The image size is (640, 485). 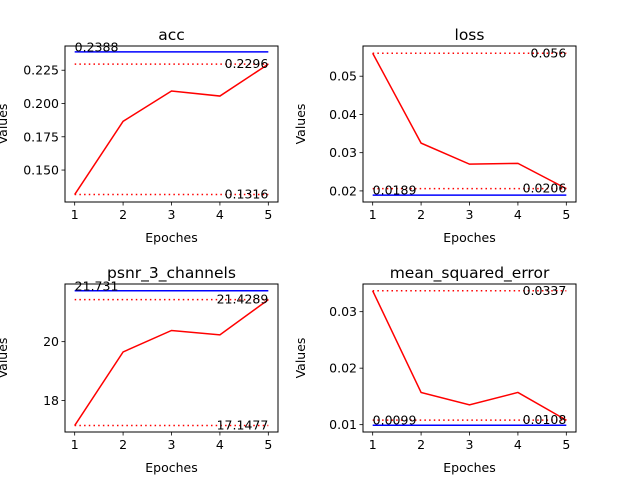 I want to click on y-tick-label: 0.200, so click(x=41, y=103).